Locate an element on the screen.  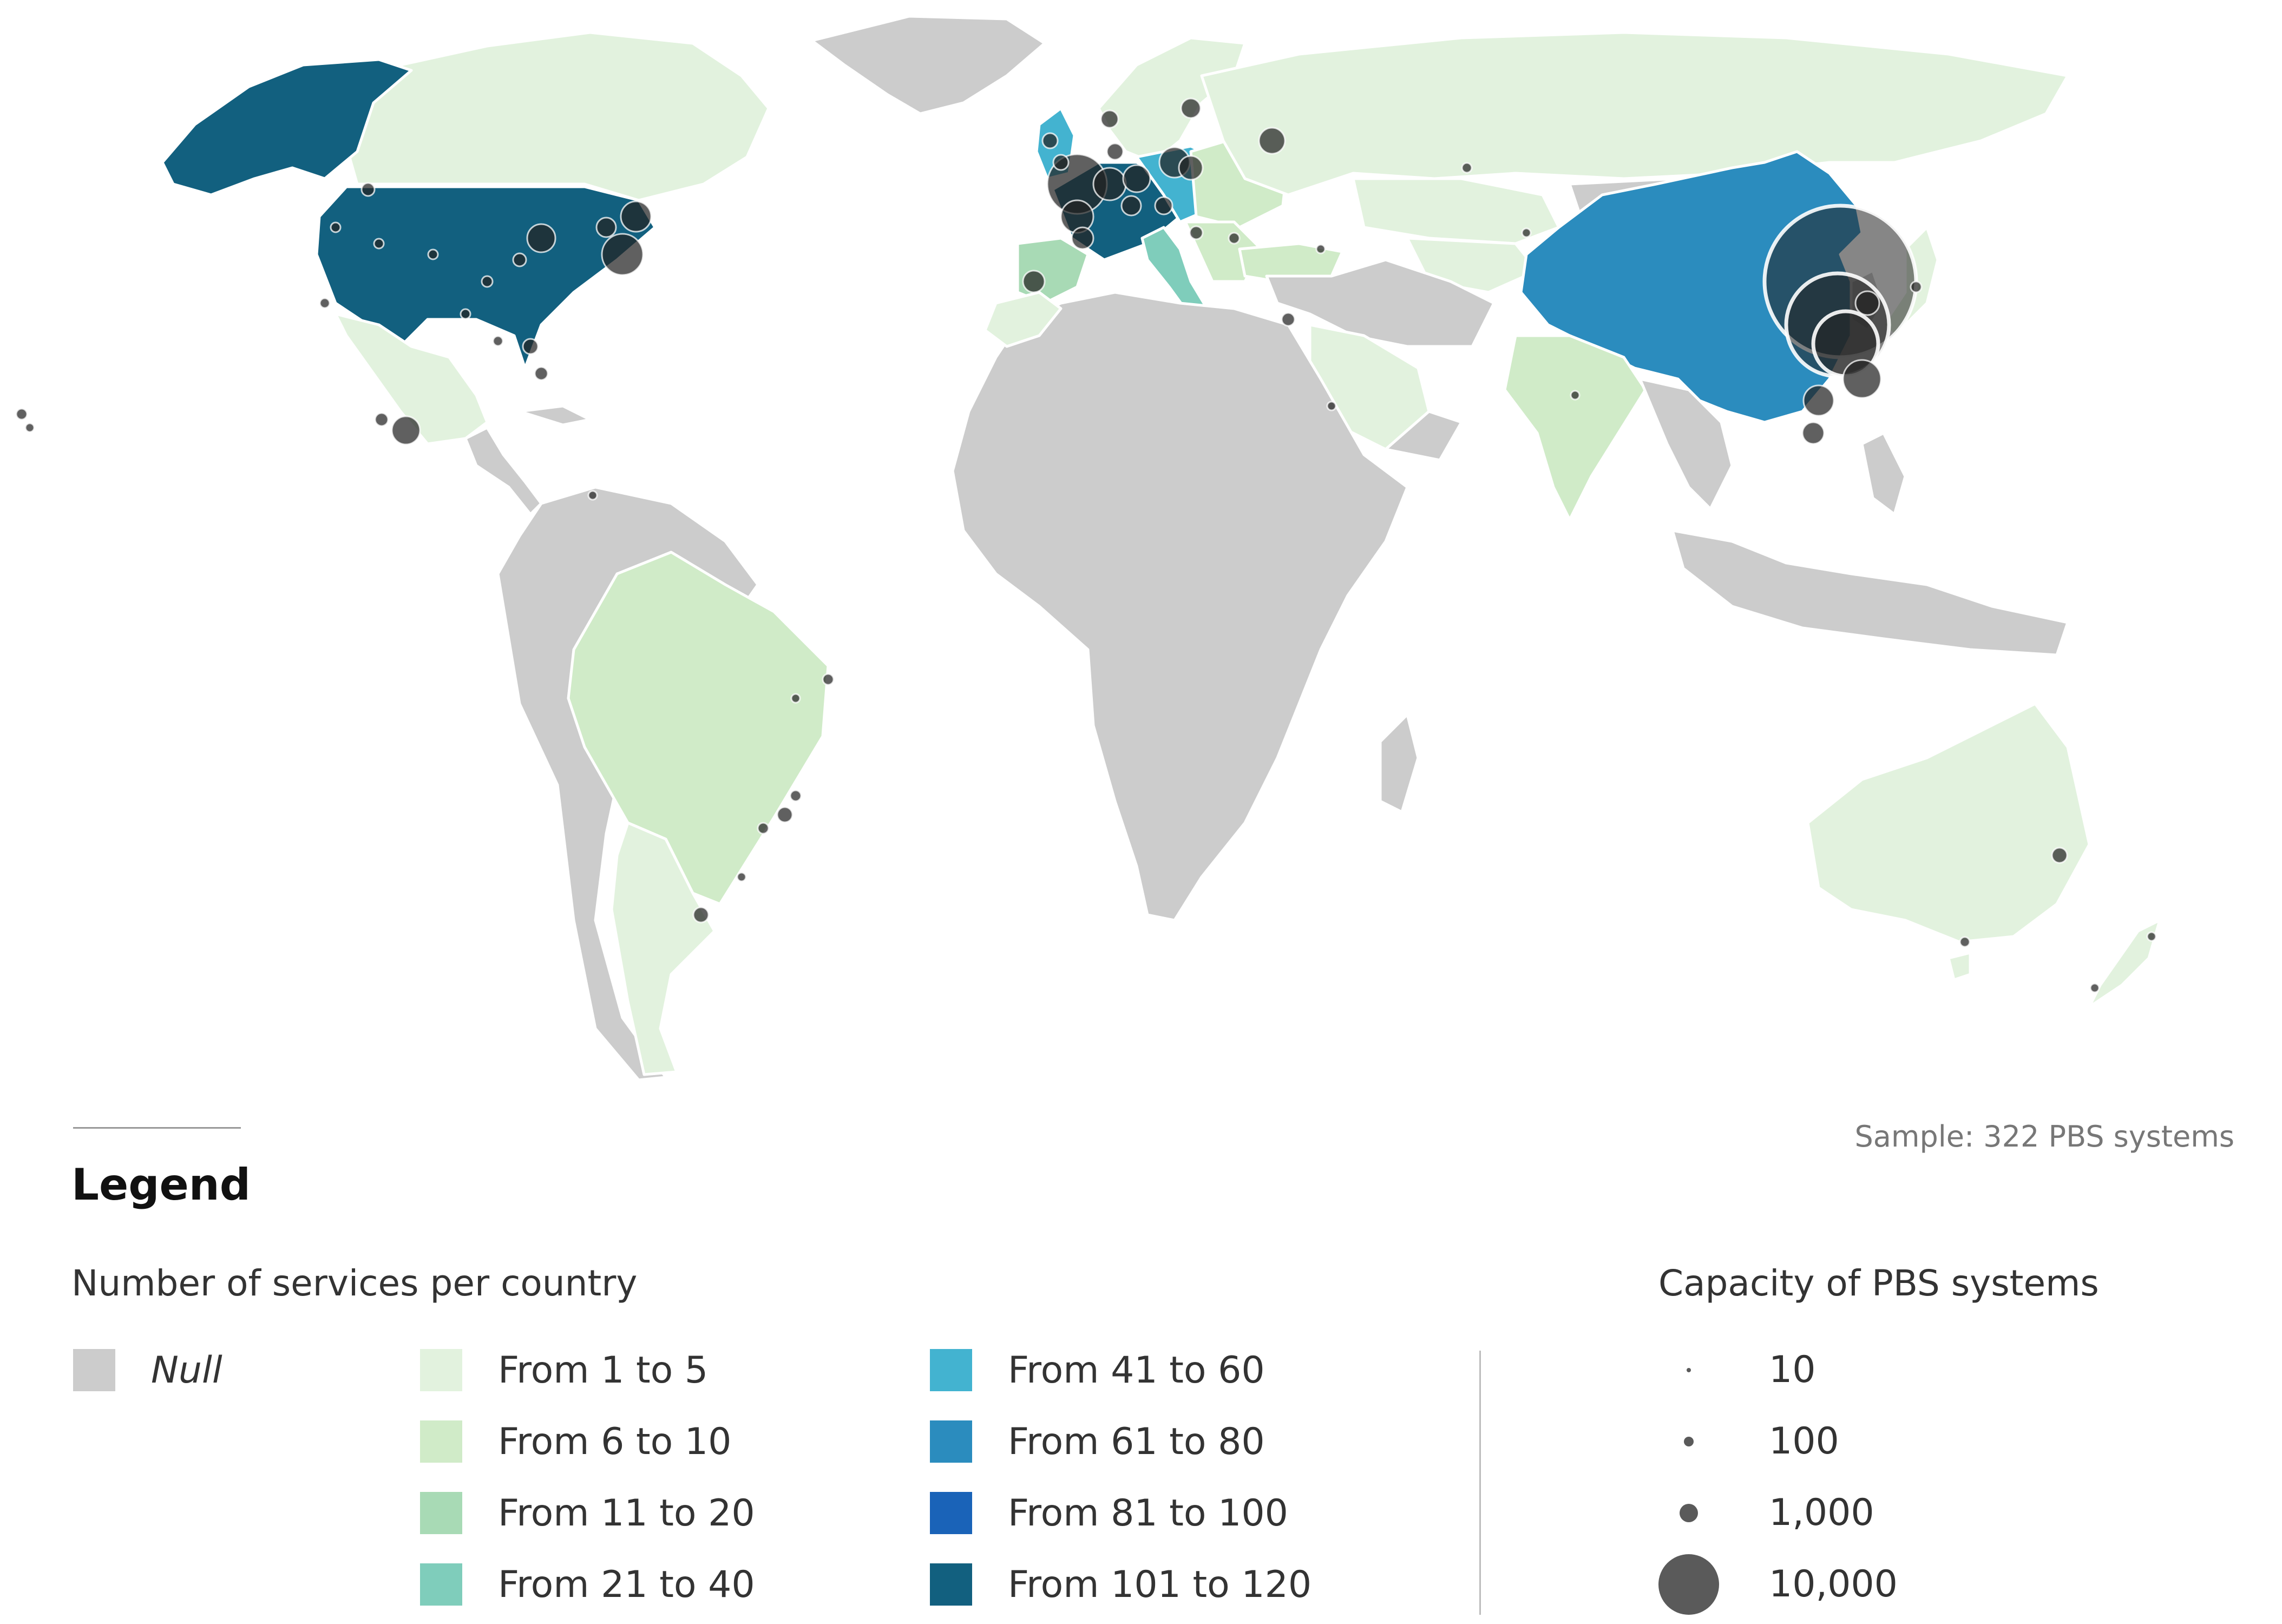
legend-title: Legend is located at coordinates (161, 1185).